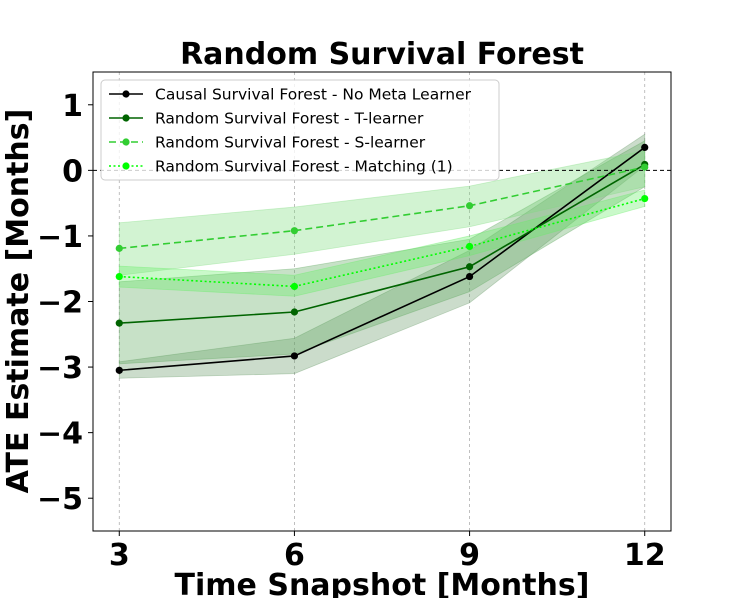 The image size is (747, 598). What do you see at coordinates (60, 434) in the screenshot?
I see `y-tick-label: −4` at bounding box center [60, 434].